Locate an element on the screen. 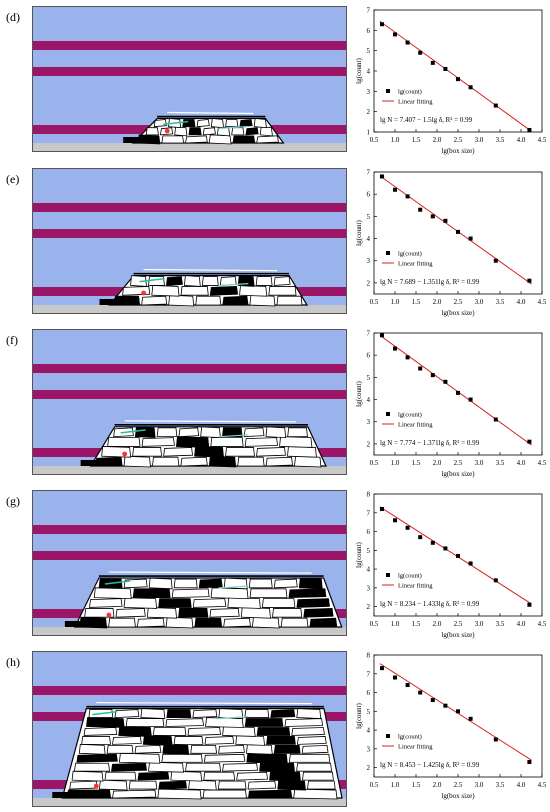 The height and width of the screenshot is (812, 550). key-stratum-band is located at coordinates (189, 529).